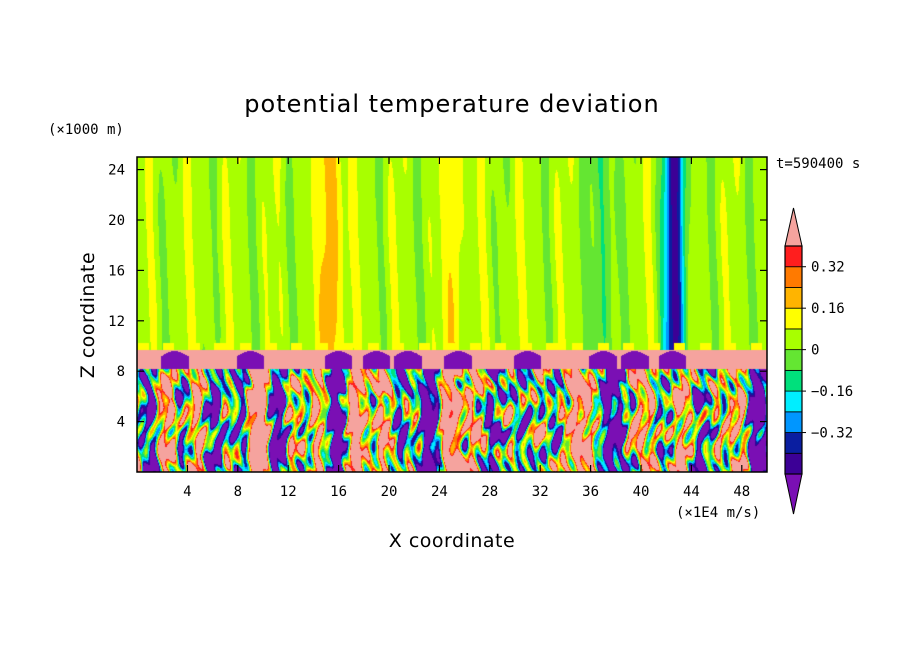 This screenshot has width=904, height=654. I want to click on time-label: t=590400 s, so click(818, 164).